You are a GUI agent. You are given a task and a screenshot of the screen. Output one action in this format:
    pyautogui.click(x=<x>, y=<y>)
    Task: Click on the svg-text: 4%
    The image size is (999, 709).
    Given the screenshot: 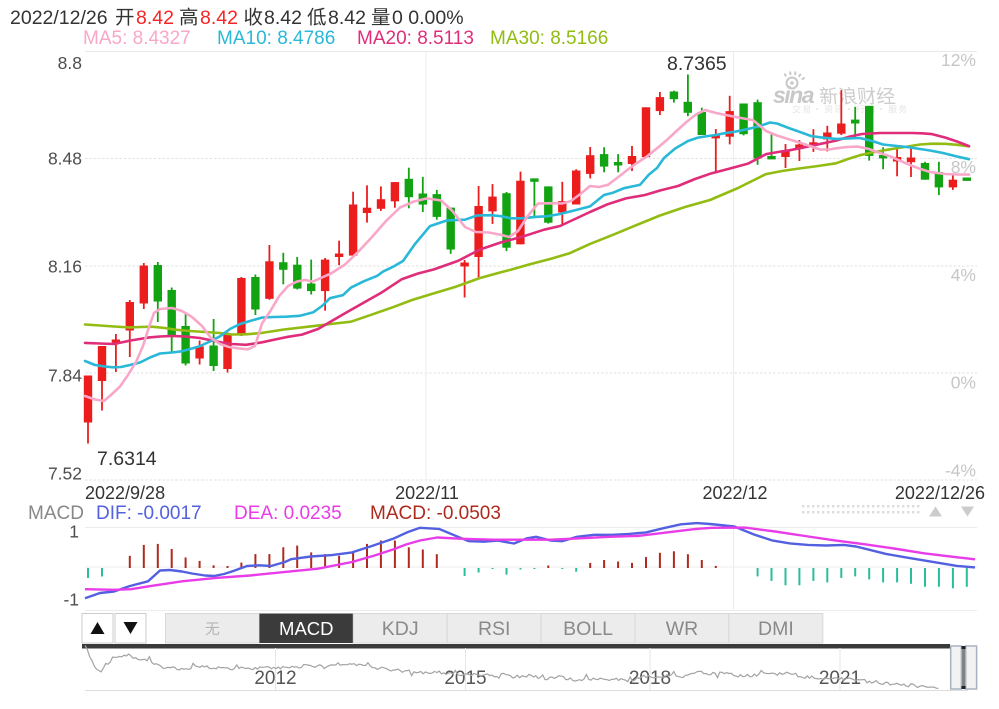 What is the action you would take?
    pyautogui.click(x=963, y=275)
    